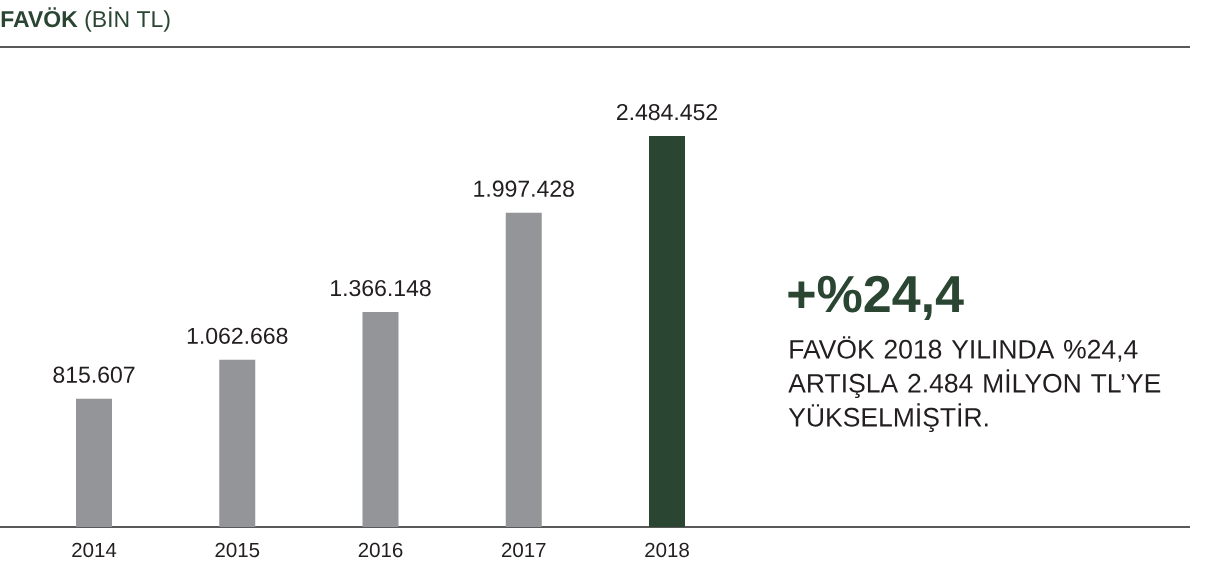 The width and height of the screenshot is (1214, 574). What do you see at coordinates (876, 298) in the screenshot?
I see `text: +%24,4` at bounding box center [876, 298].